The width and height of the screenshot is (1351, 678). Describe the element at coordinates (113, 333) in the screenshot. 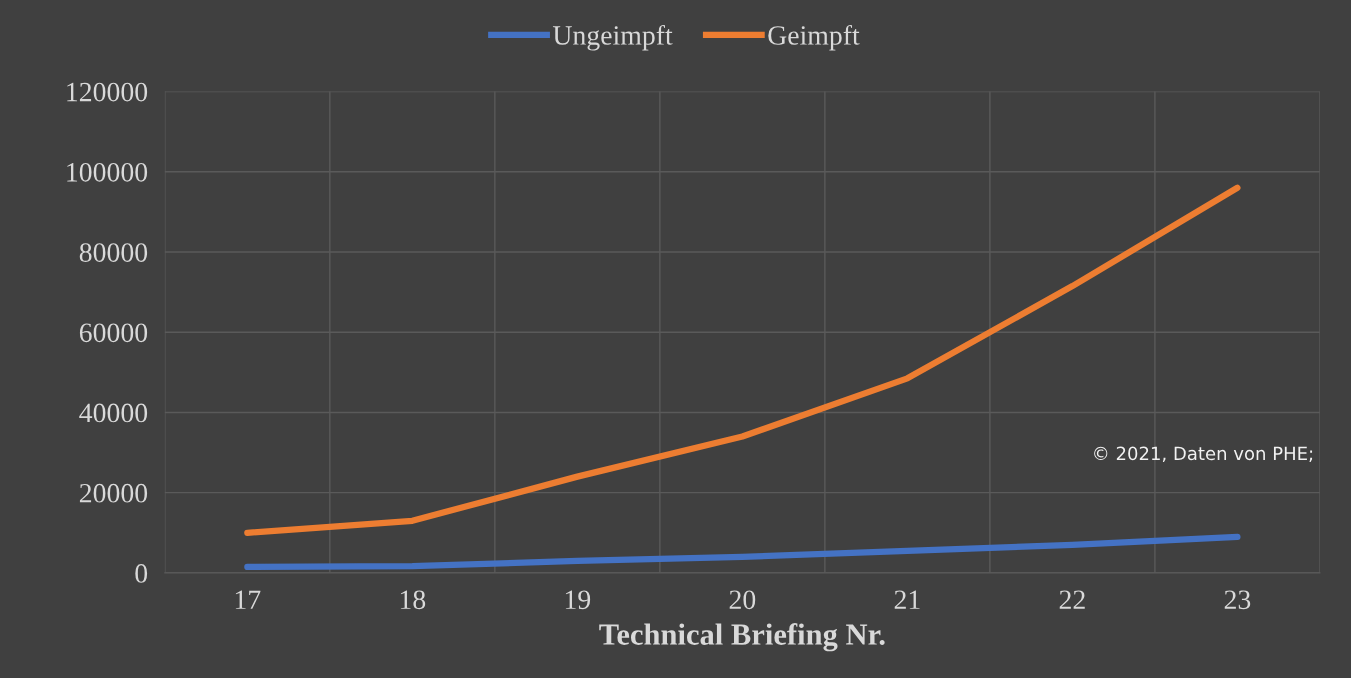

I see `y-tick-label: 60000` at that location.